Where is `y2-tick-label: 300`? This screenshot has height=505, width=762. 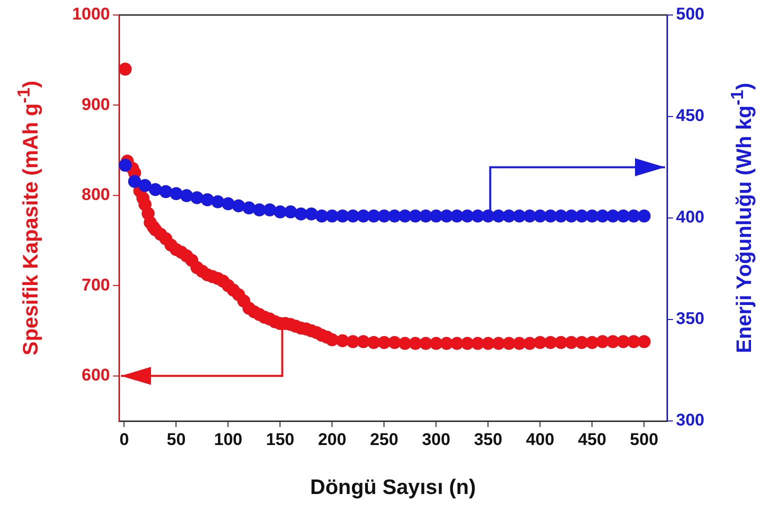
y2-tick-label: 300 is located at coordinates (690, 420).